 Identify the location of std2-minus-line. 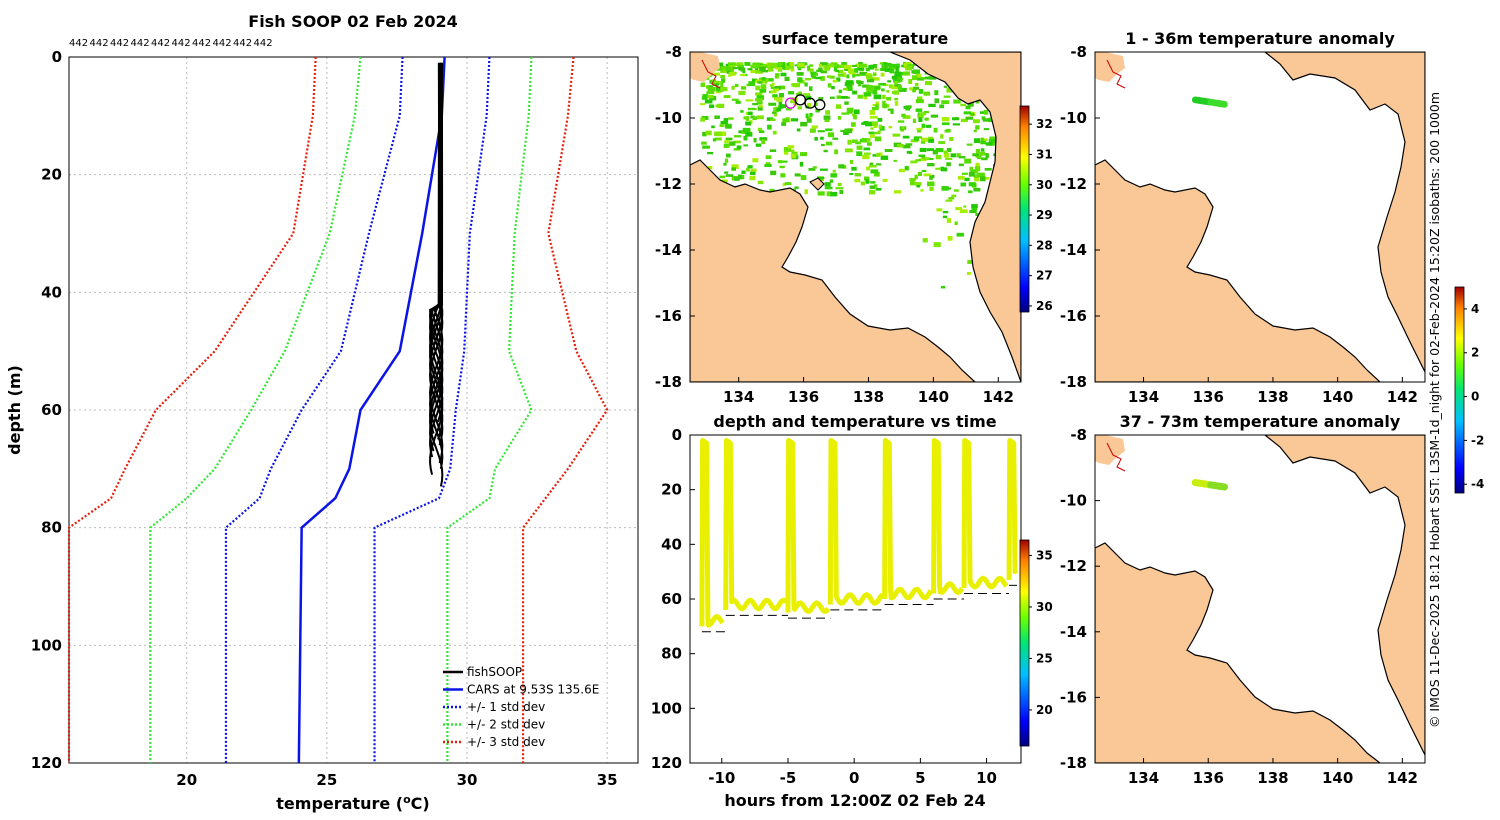
(255, 409).